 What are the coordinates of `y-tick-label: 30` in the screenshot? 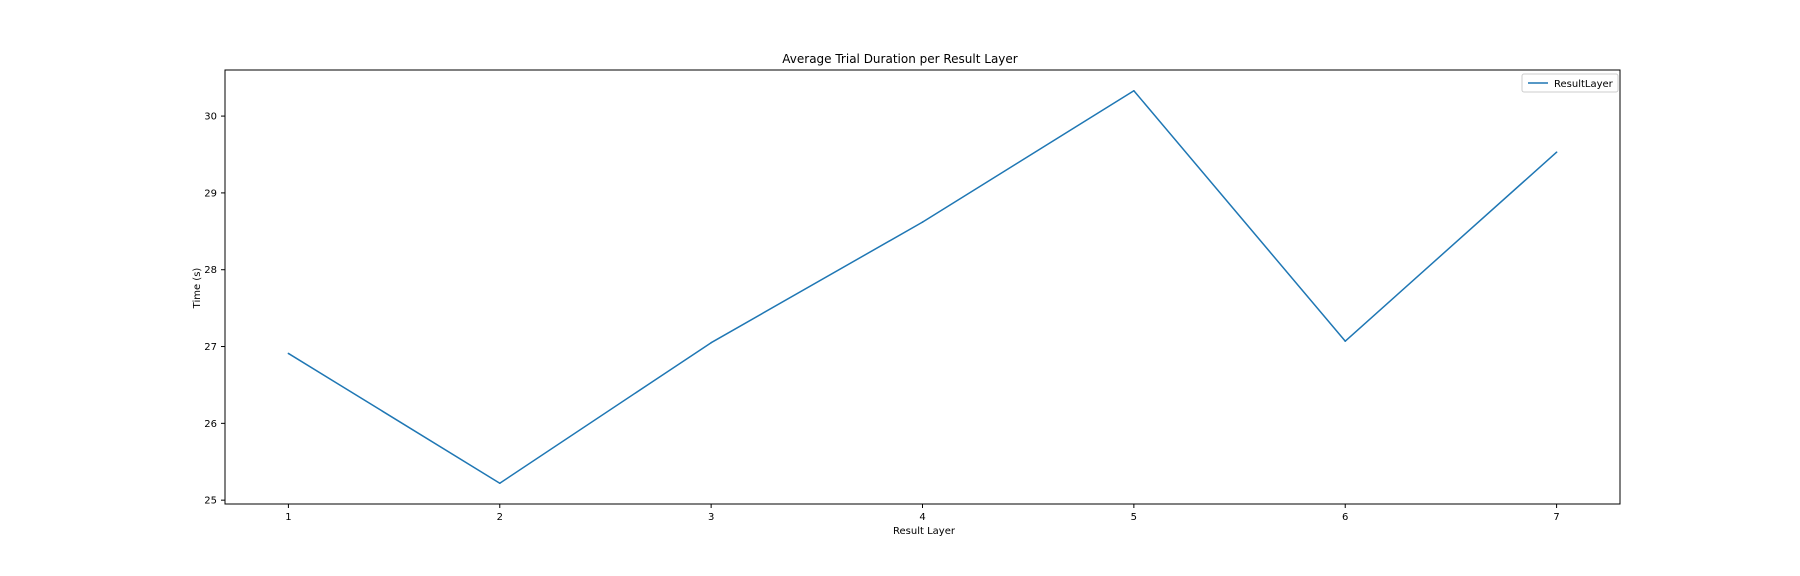 It's located at (210, 117).